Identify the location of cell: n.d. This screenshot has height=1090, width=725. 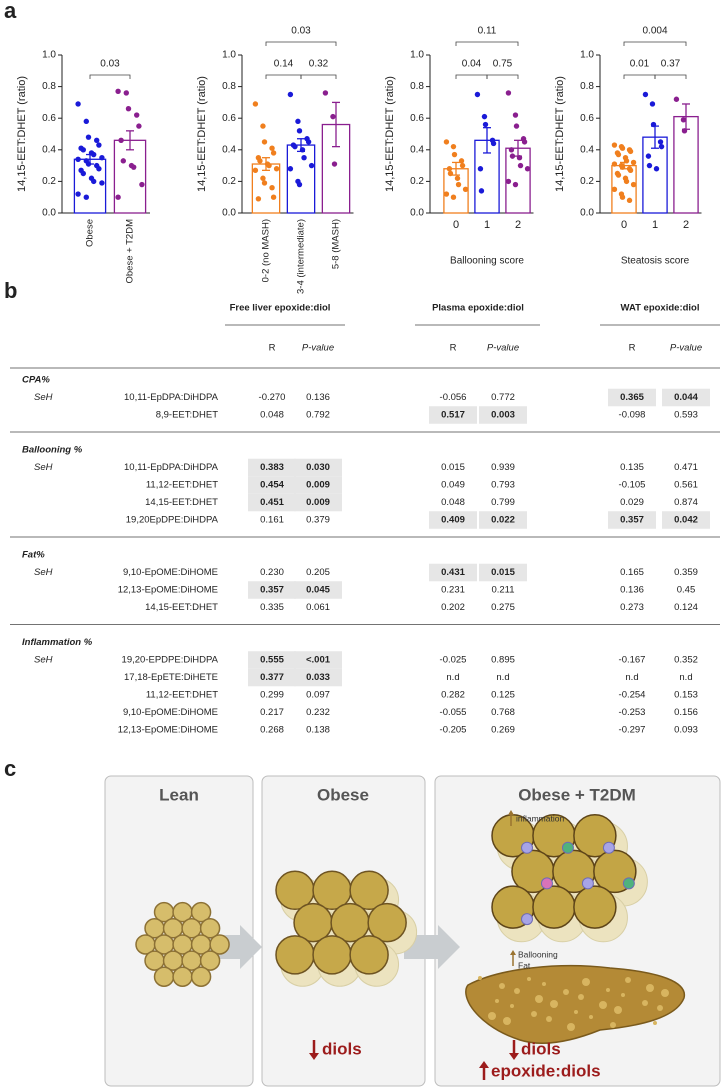
(452, 677).